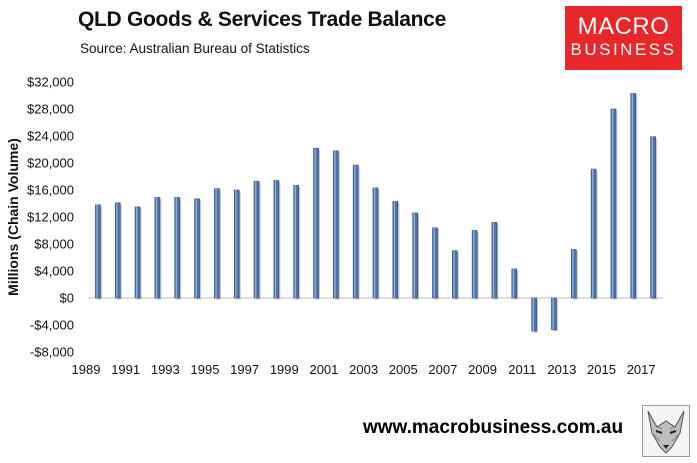  Describe the element at coordinates (284, 369) in the screenshot. I see `x-tick-label: 1999` at that location.